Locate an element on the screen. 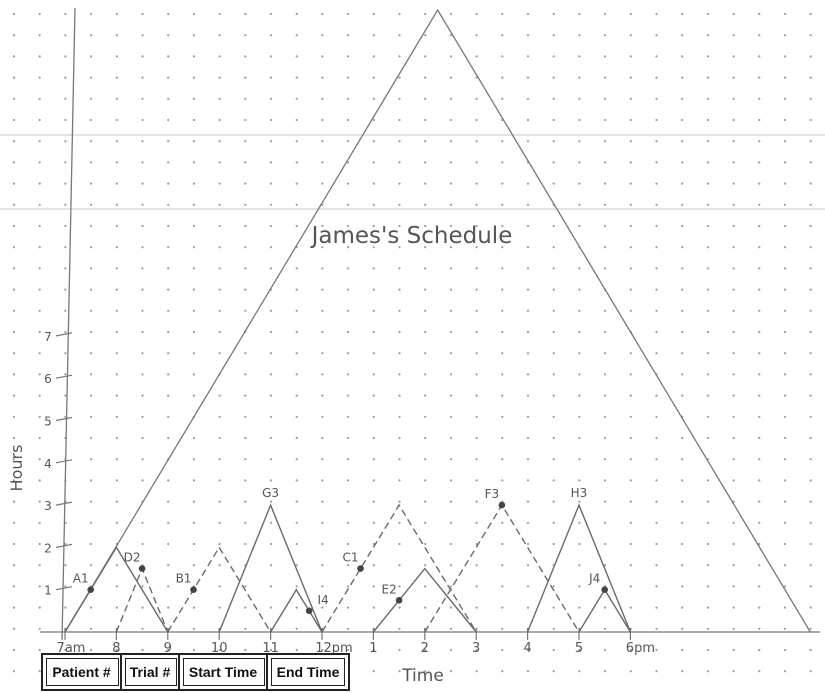 The width and height of the screenshot is (825, 693). triangle-d2 is located at coordinates (141, 600).